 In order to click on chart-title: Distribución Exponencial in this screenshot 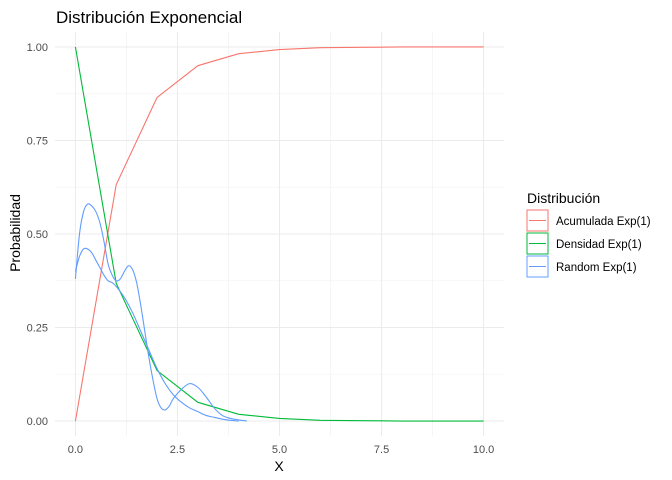, I will do `click(149, 17)`.